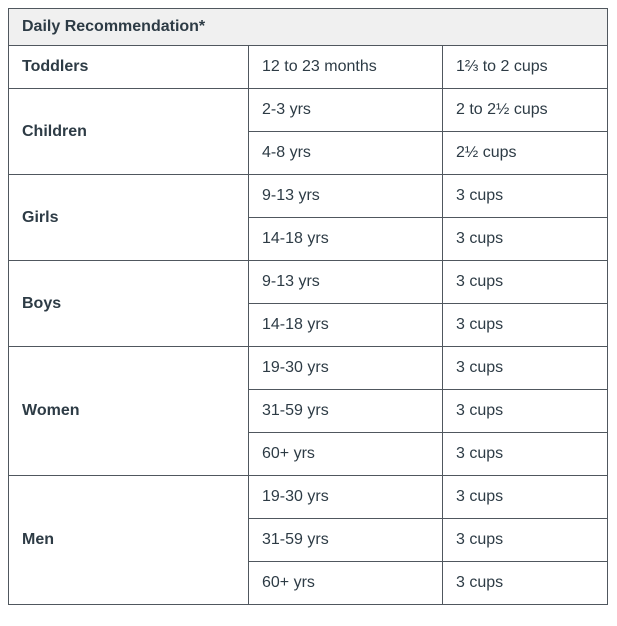  I want to click on amount-cell: 2½ cups, so click(525, 153).